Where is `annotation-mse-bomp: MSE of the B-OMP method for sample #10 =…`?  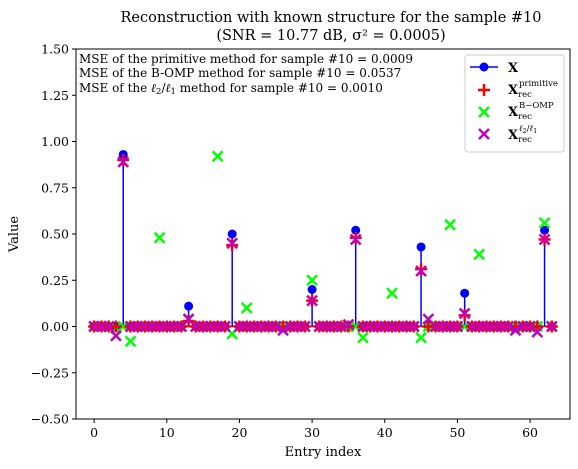
annotation-mse-bomp: MSE of the B-OMP method for sample #10 =… is located at coordinates (240, 73).